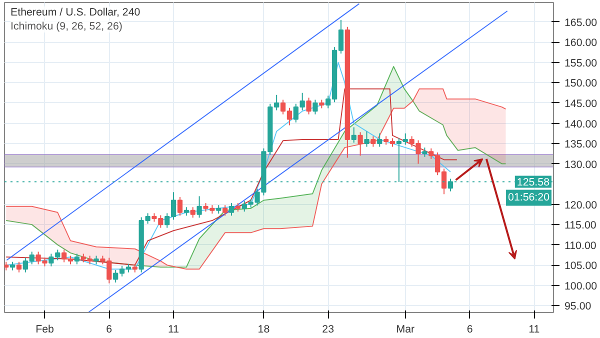  Describe the element at coordinates (581, 164) in the screenshot. I see `y-tick-label: 130.00` at that location.